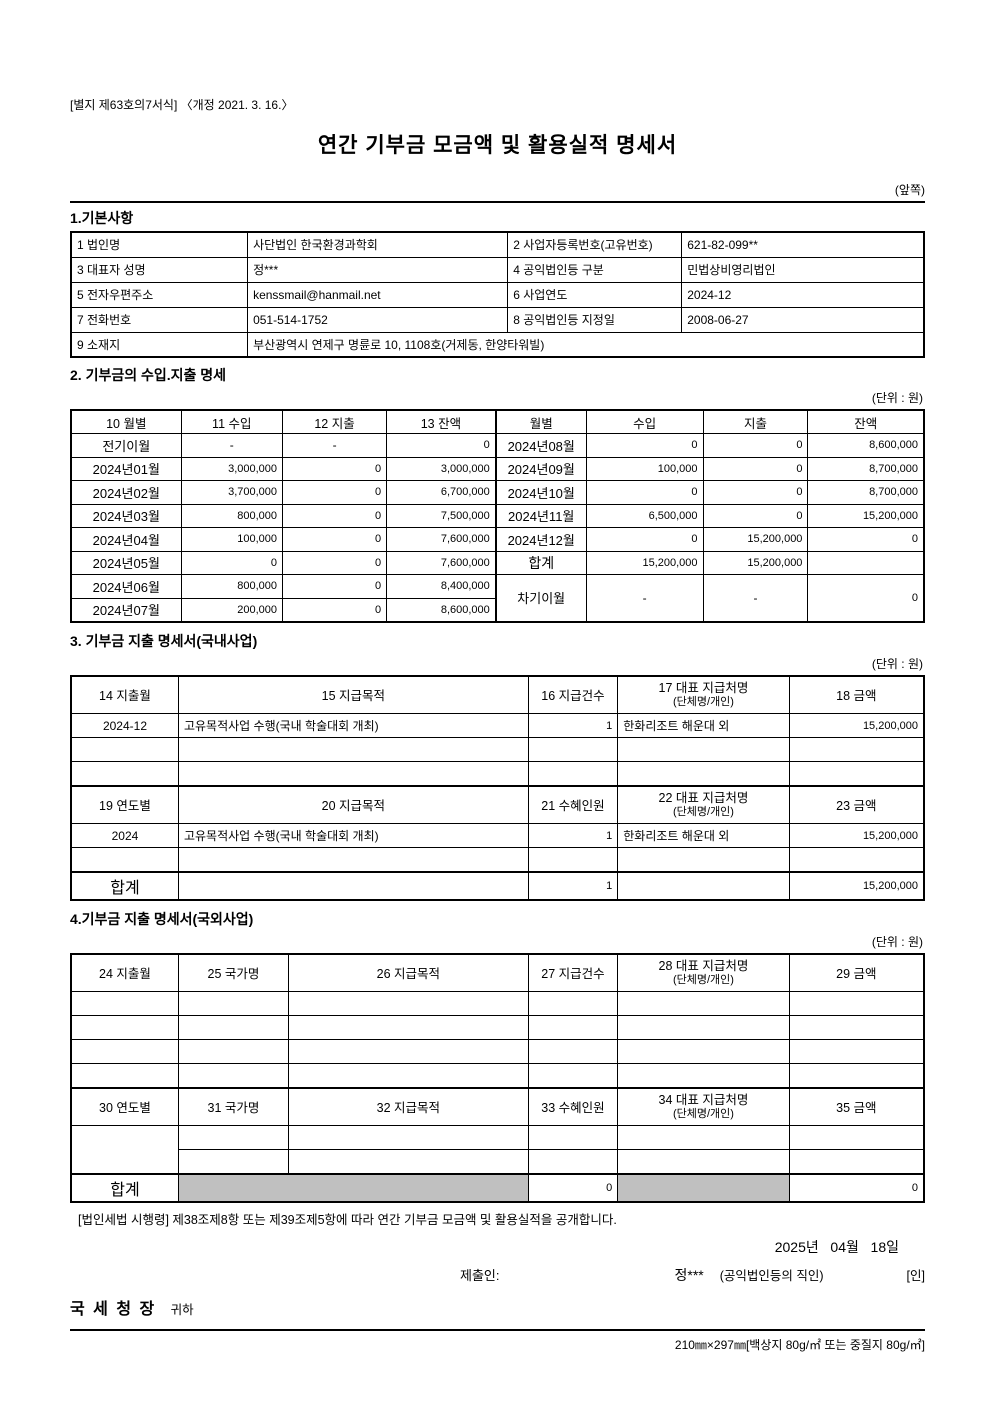  Describe the element at coordinates (595, 294) in the screenshot. I see `field-label: 6 사업연도` at that location.